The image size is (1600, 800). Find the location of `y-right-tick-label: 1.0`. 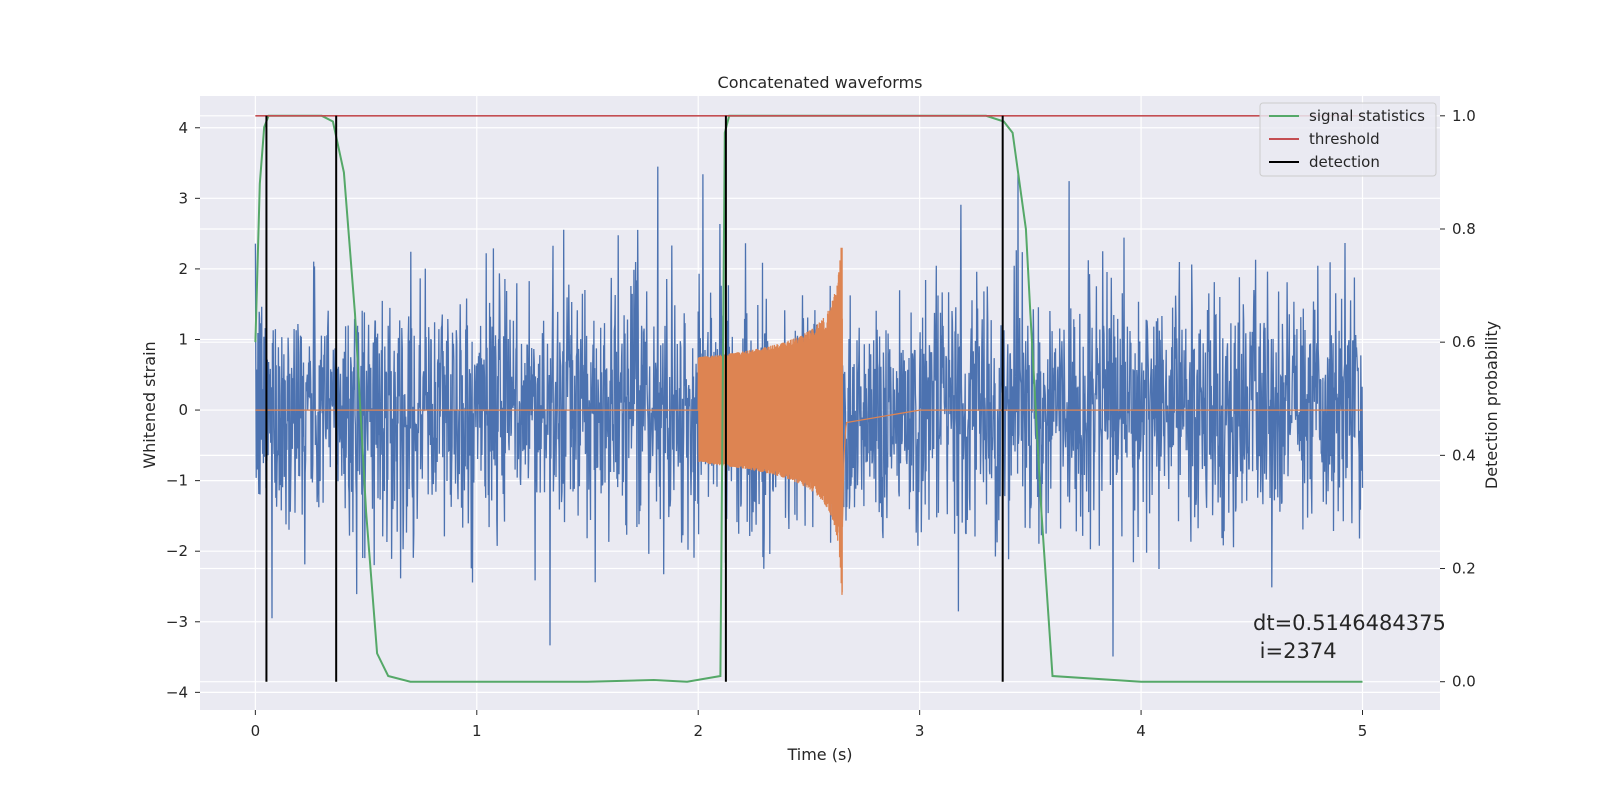

y-right-tick-label: 1.0 is located at coordinates (1464, 116).